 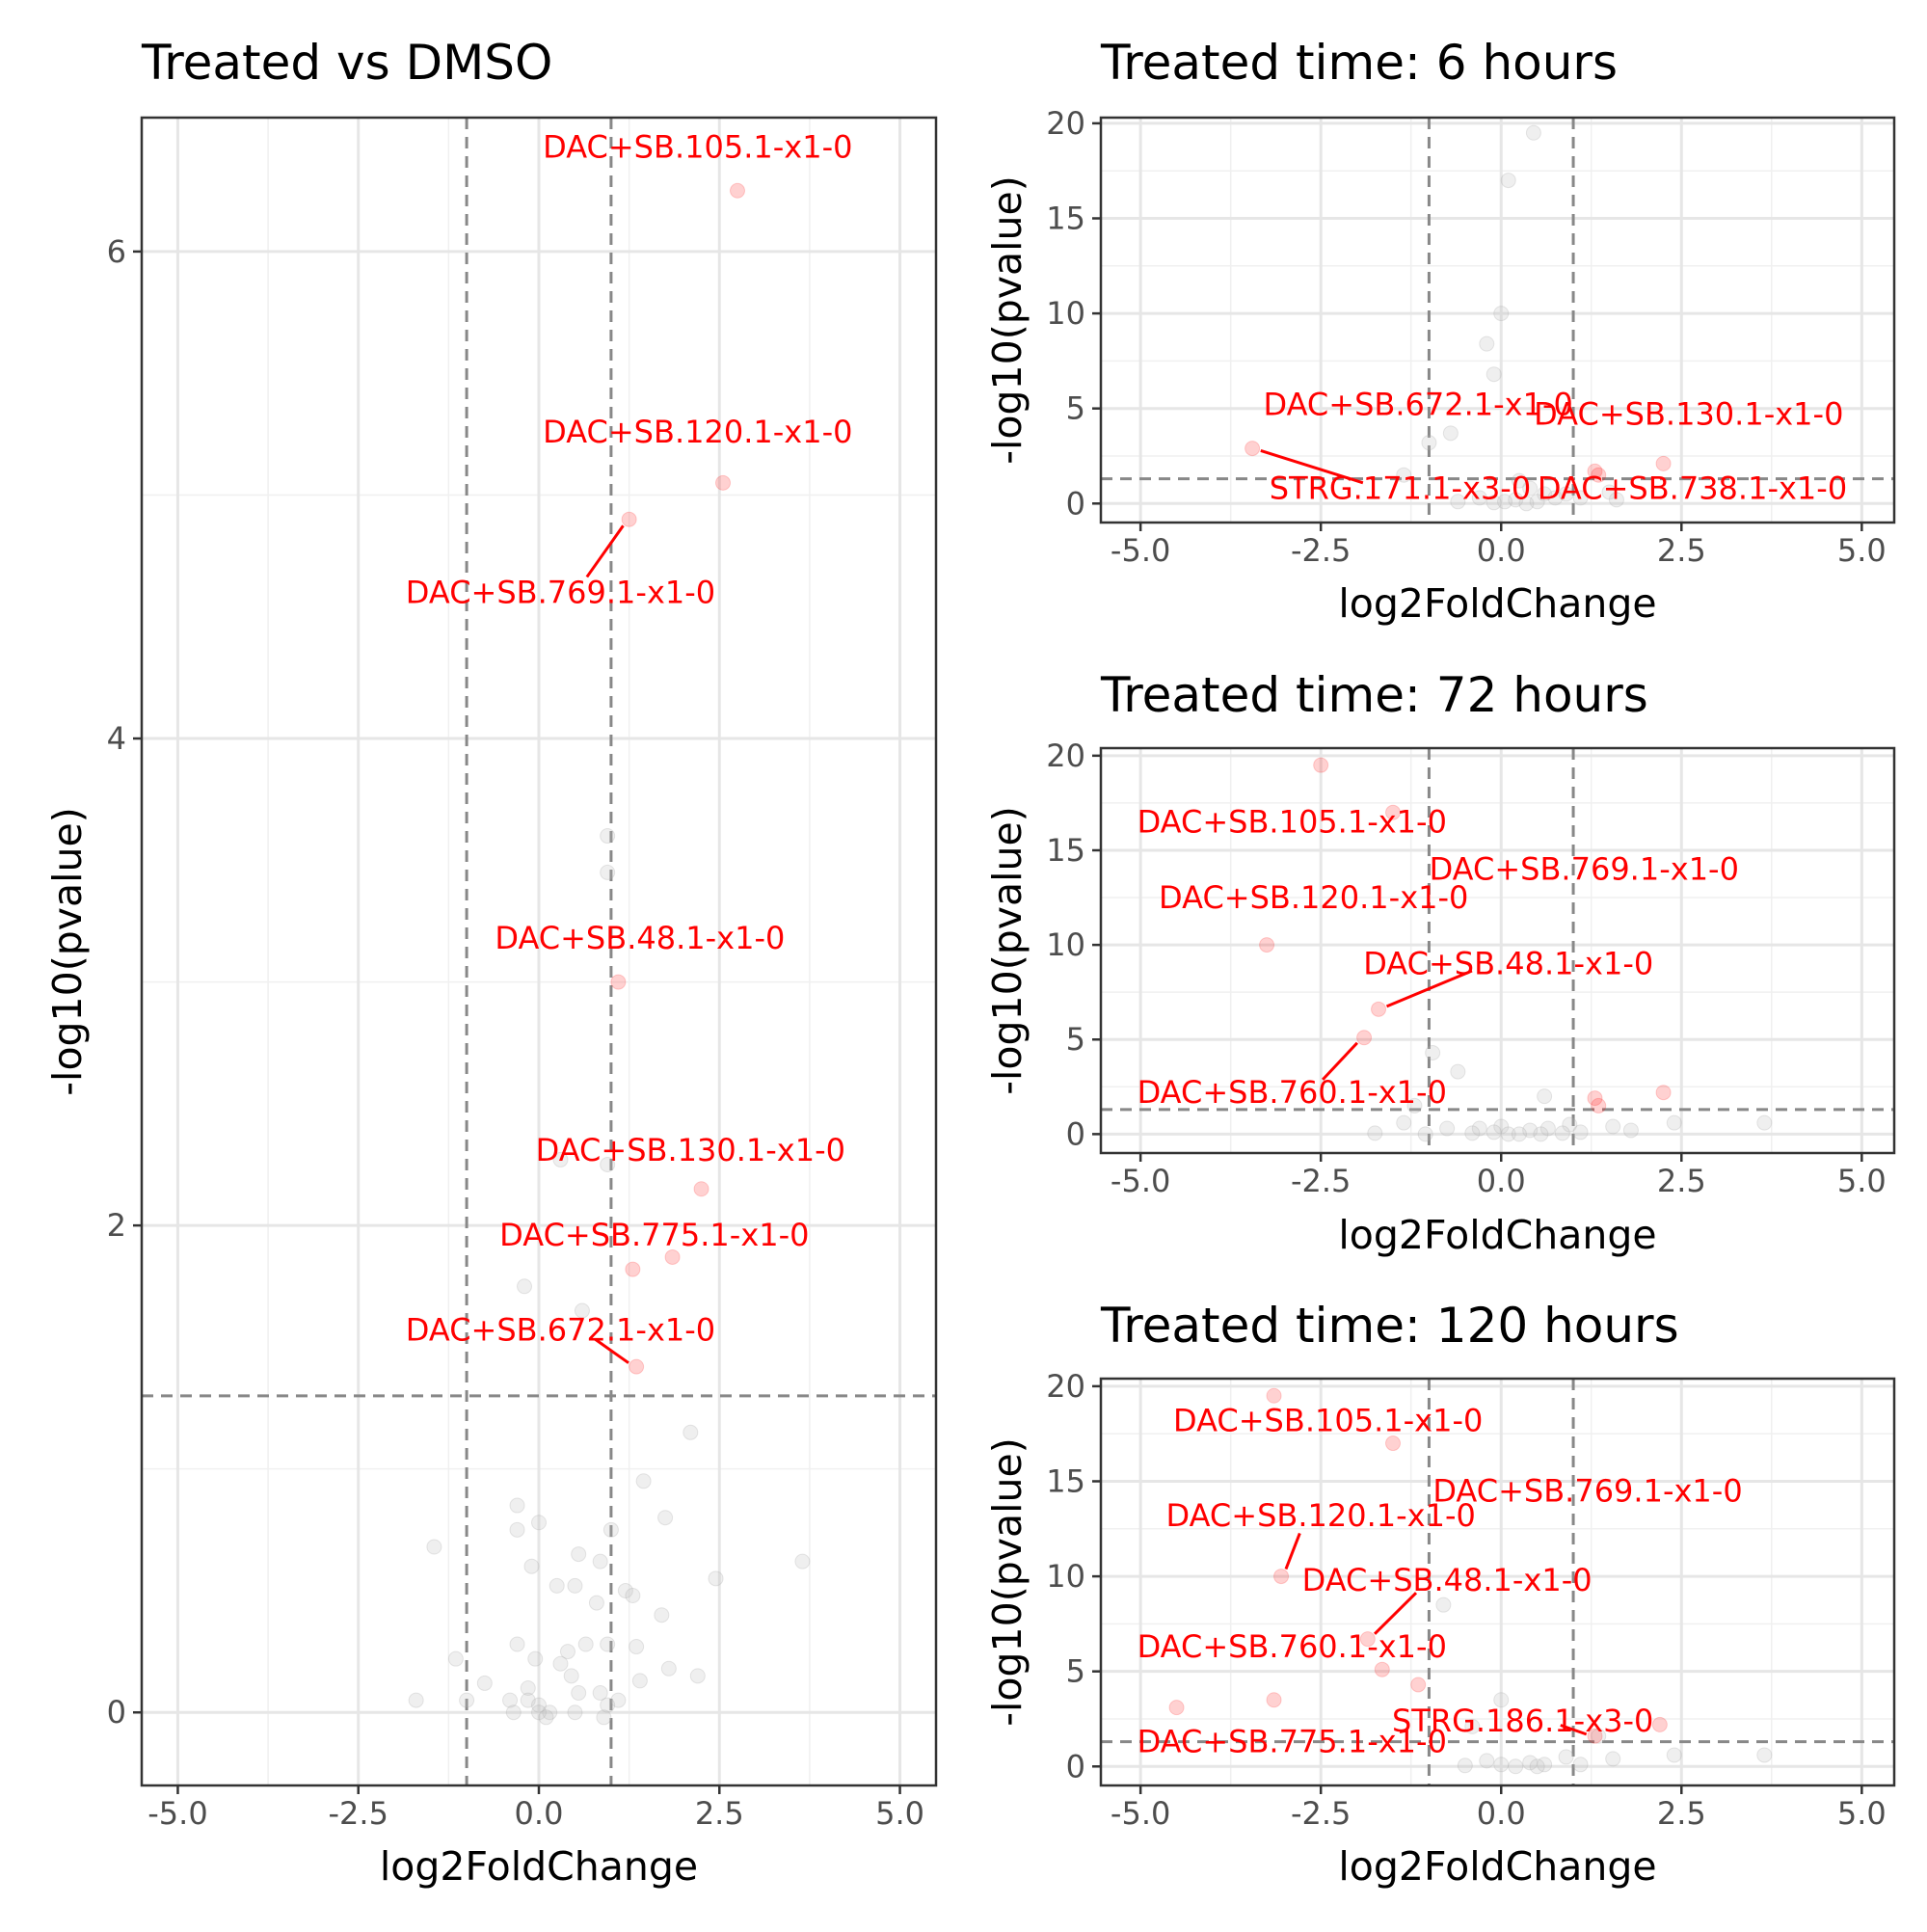 What do you see at coordinates (177, 1813) in the screenshot?
I see `x-tick-label: -5.0` at bounding box center [177, 1813].